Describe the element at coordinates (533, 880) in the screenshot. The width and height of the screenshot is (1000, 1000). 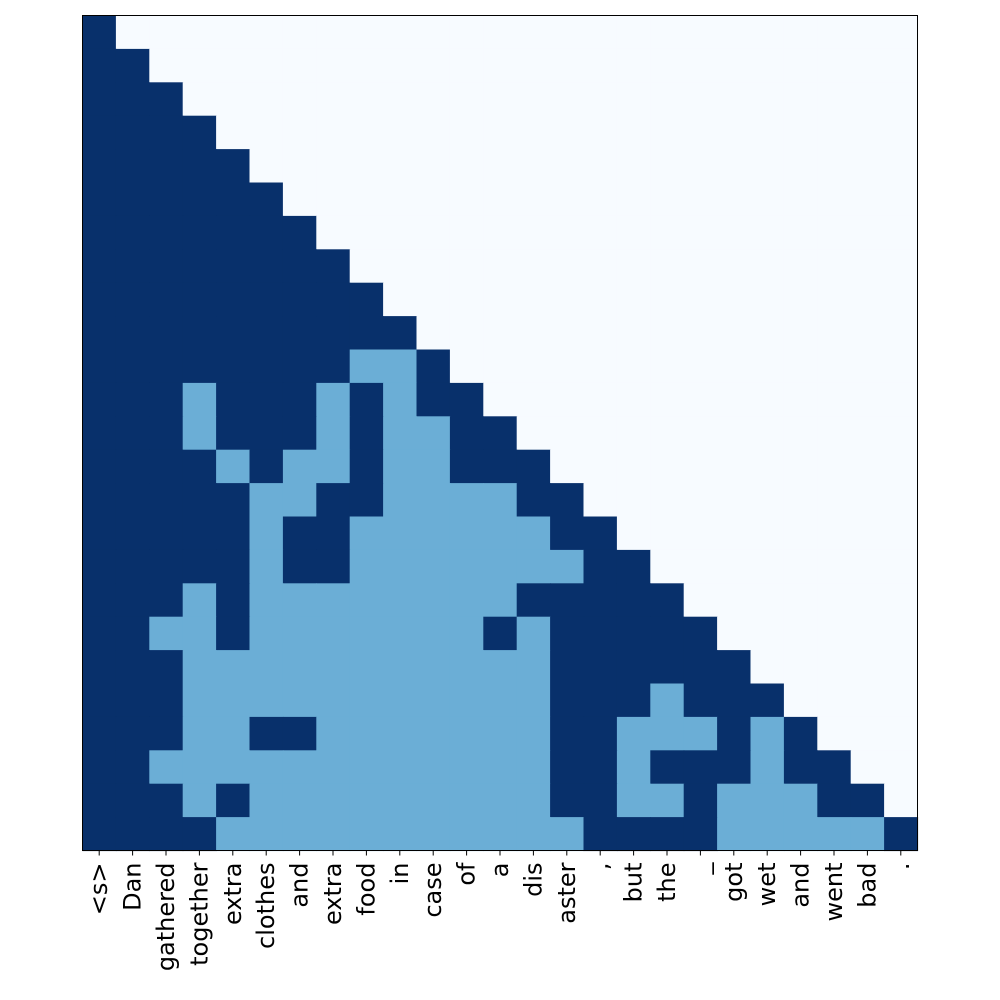
I see `x-tick-label: dis` at that location.